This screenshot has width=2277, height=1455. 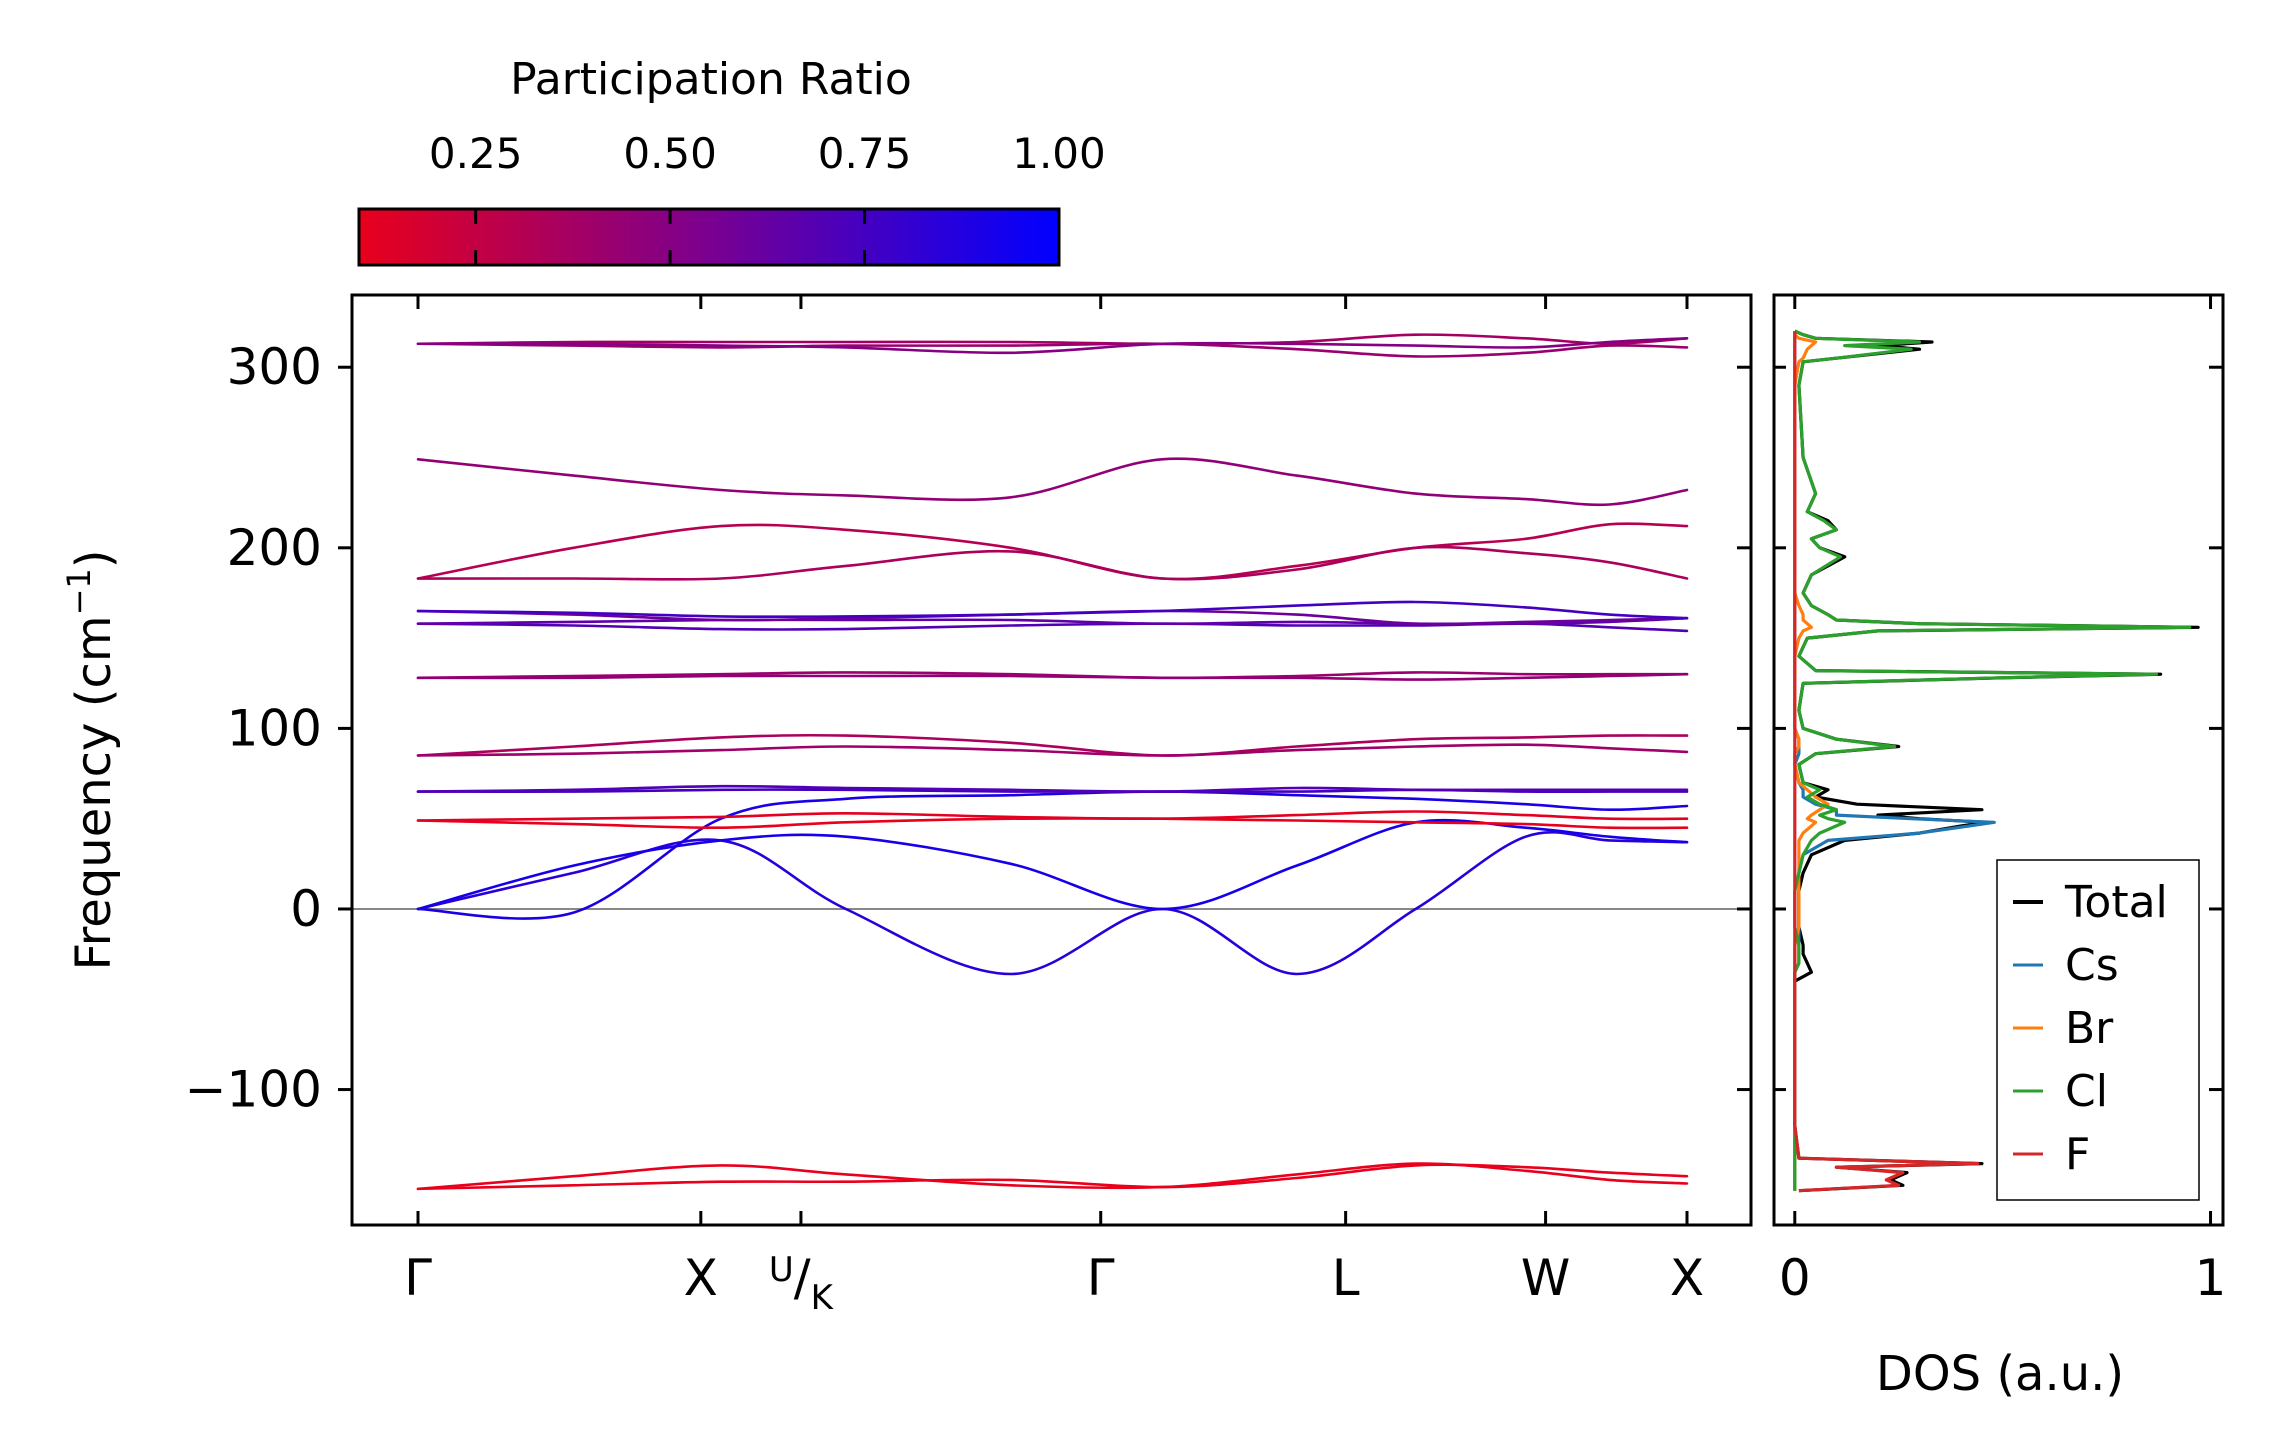 What do you see at coordinates (274, 728) in the screenshot?
I see `y-tick-label: 100` at bounding box center [274, 728].